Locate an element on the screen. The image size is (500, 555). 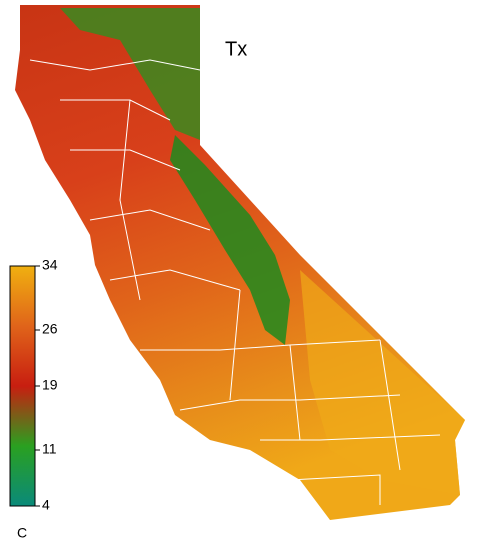
colorbar-tick-label: 19 is located at coordinates (50, 385).